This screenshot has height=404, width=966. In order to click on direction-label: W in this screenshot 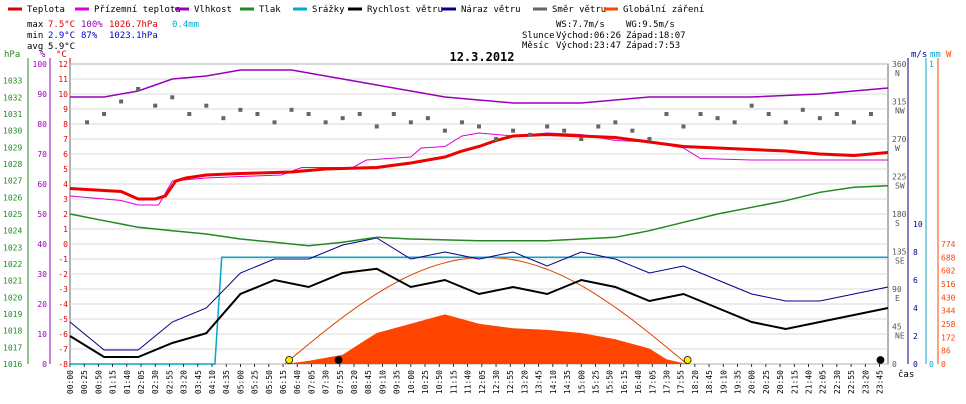, I will do `click(897, 148)`.